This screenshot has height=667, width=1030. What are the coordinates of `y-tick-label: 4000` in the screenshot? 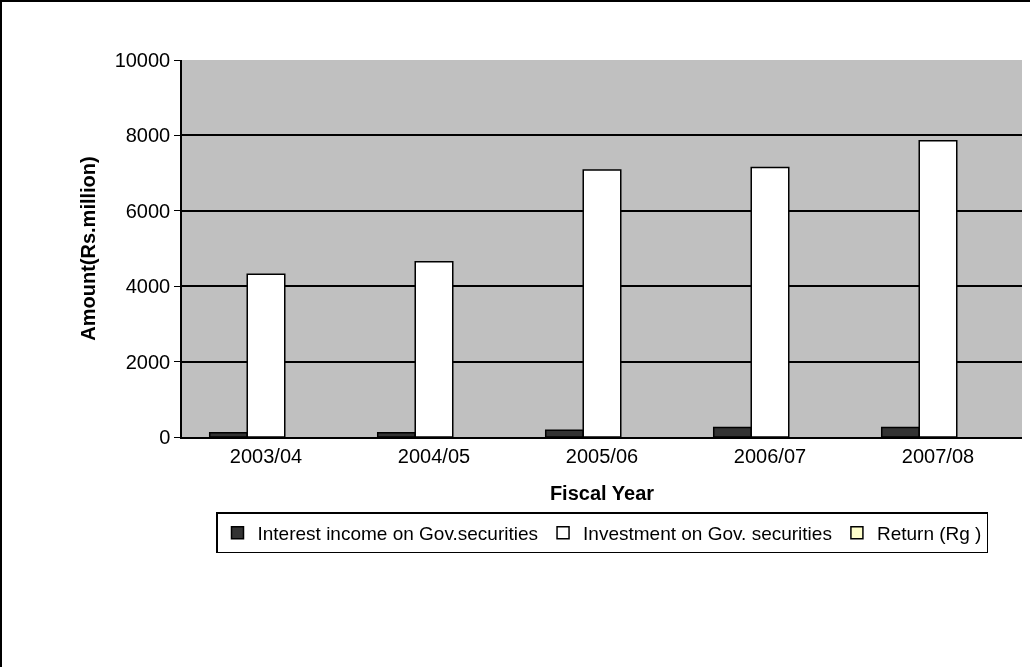 It's located at (148, 286).